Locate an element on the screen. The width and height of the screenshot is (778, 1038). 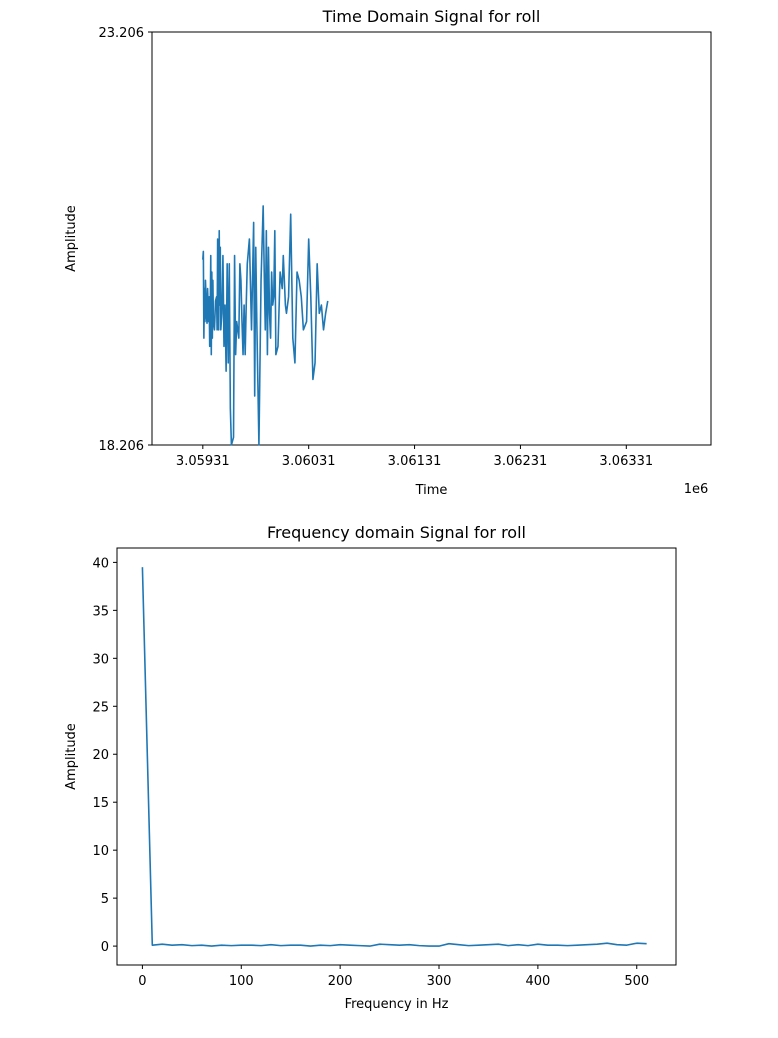
chart-title: Time Domain Signal for roll is located at coordinates (431, 16).